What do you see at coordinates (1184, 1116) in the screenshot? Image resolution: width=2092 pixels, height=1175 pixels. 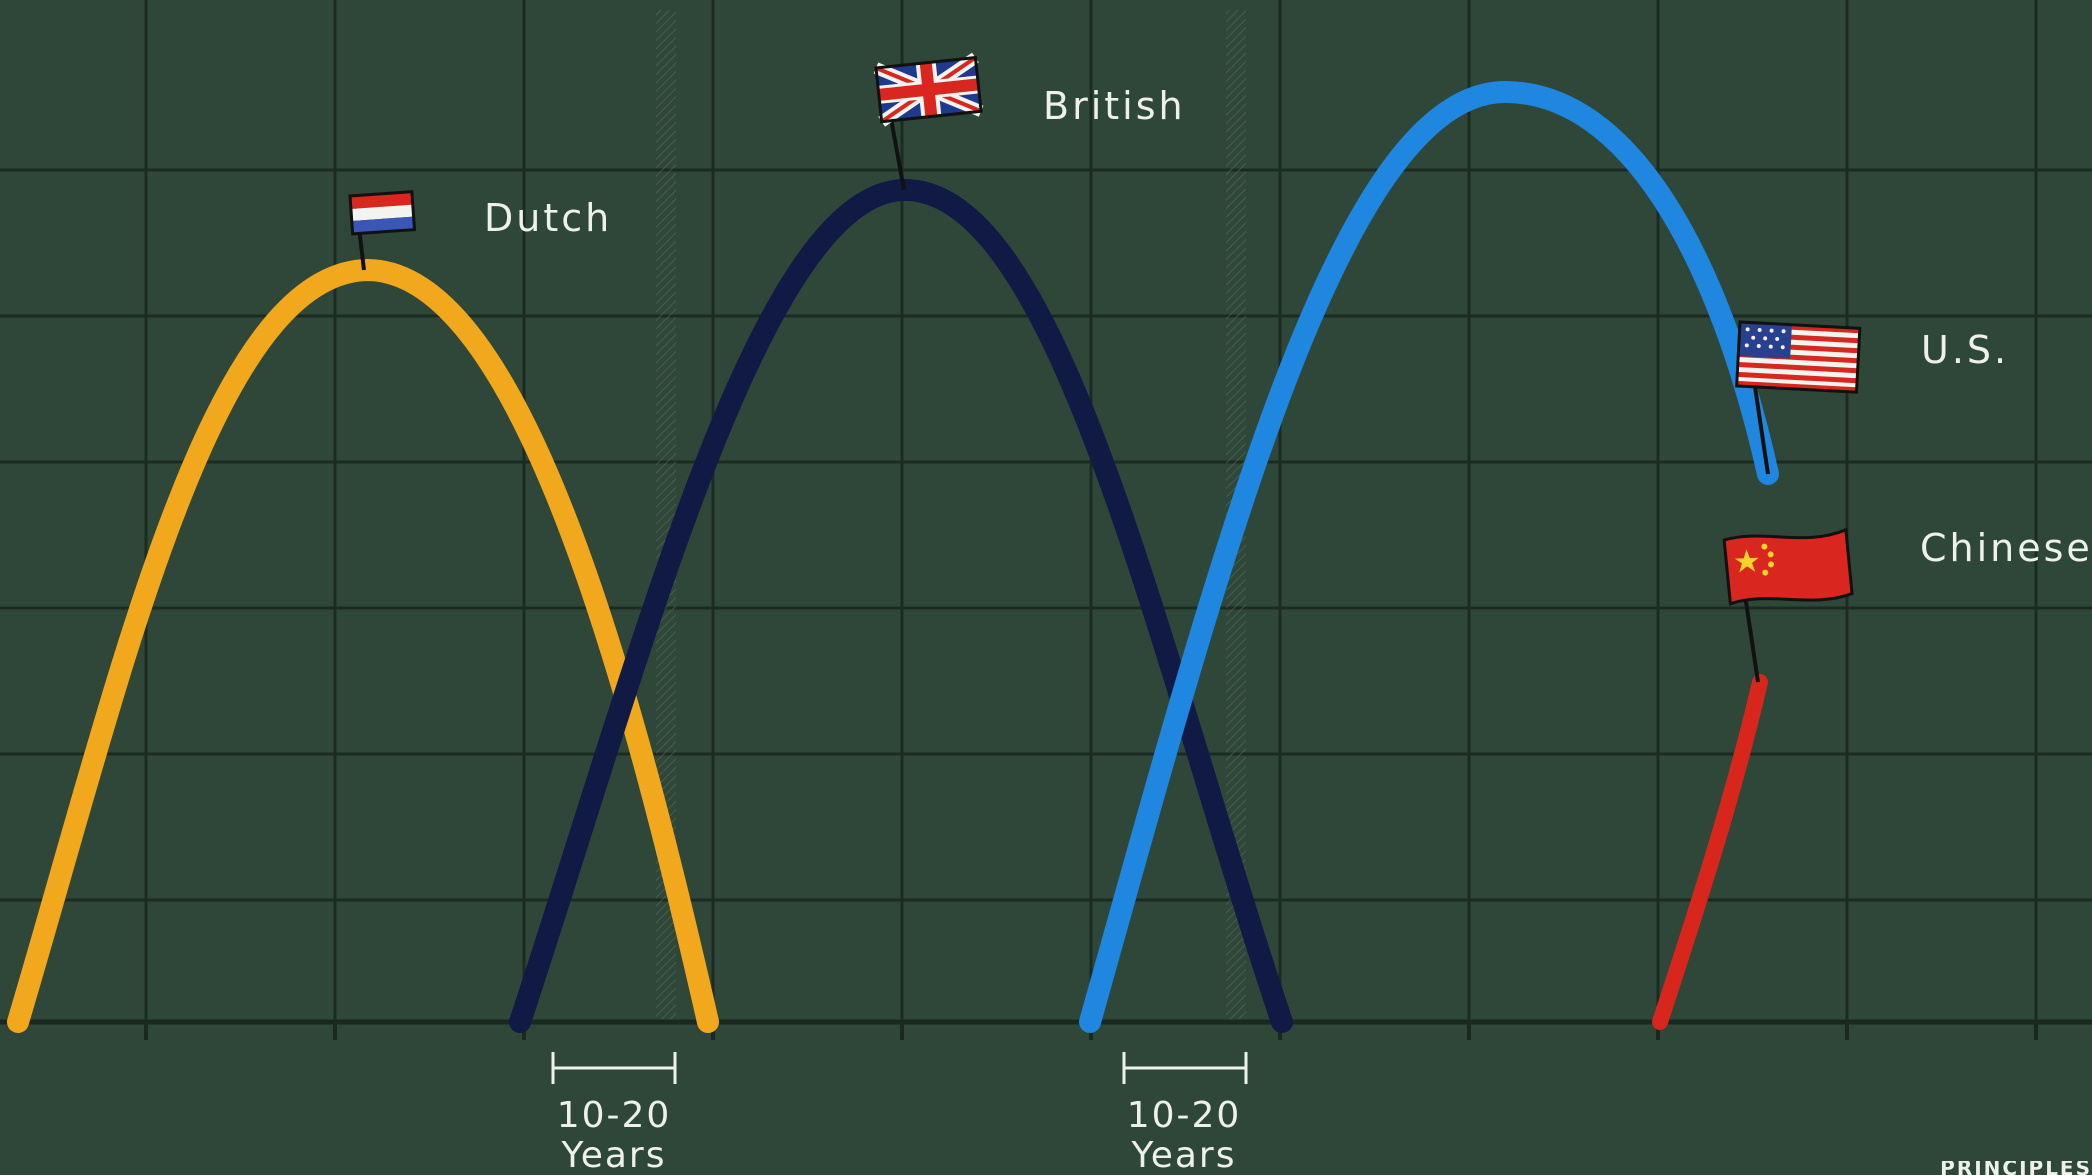 I see `transition-range-2: 10-20` at bounding box center [1184, 1116].